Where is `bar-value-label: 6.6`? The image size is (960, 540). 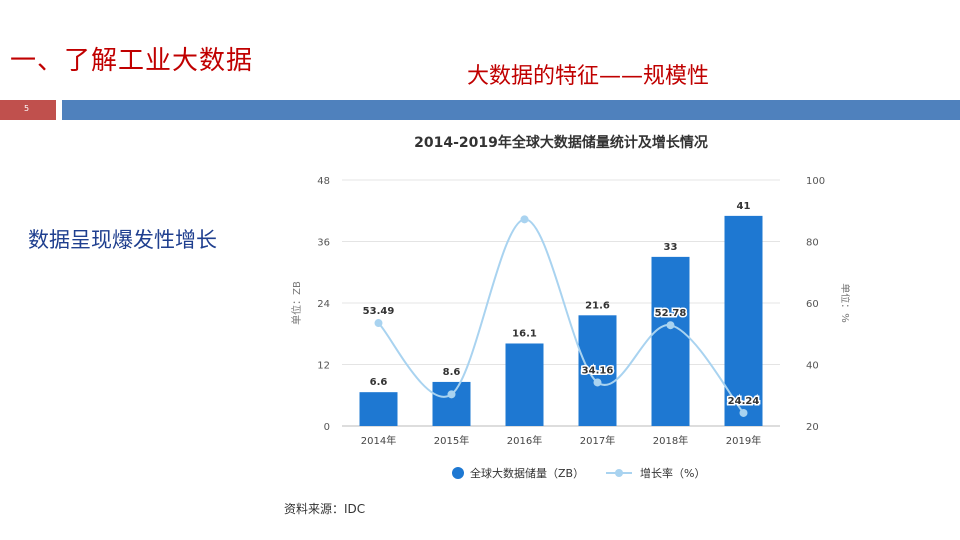 bar-value-label: 6.6 is located at coordinates (379, 382).